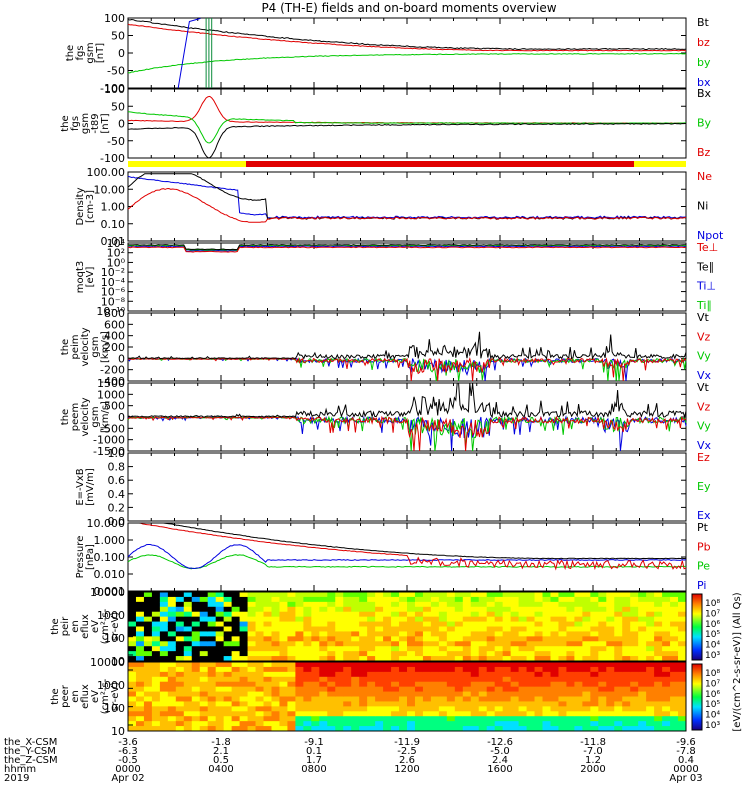 The image size is (750, 804). I want to click on x-tick-label: 0.4, so click(686, 760).